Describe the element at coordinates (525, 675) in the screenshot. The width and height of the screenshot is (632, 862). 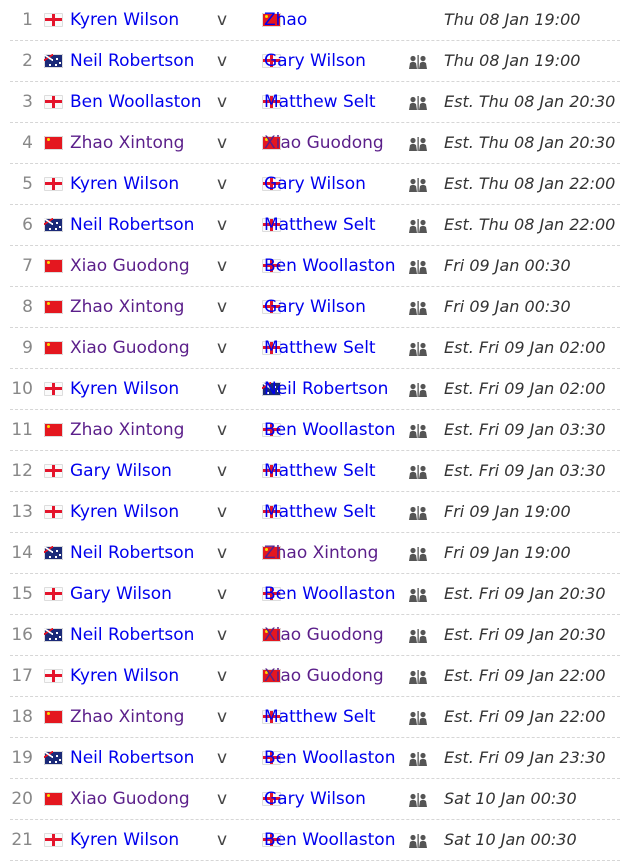
I see `match-time: Est. Fri 09 Jan 22:00` at that location.